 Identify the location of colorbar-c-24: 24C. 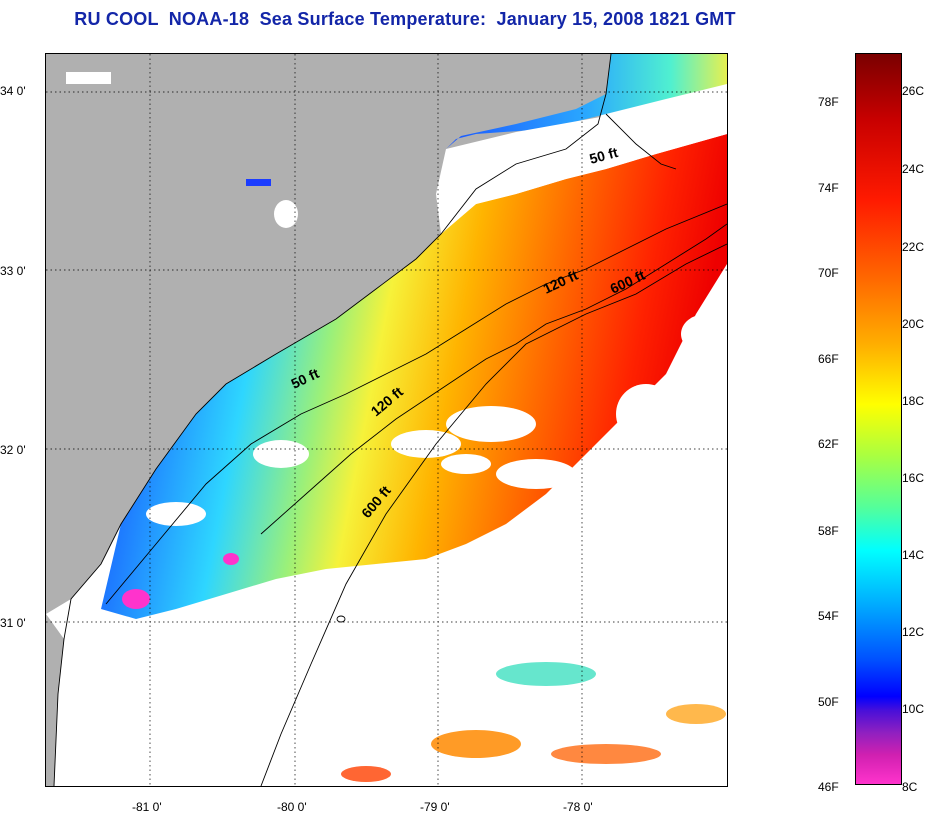
(913, 169).